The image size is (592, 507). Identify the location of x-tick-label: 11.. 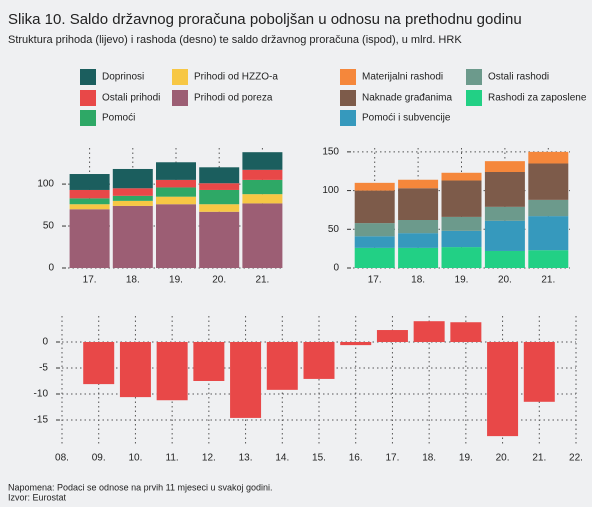
(172, 458).